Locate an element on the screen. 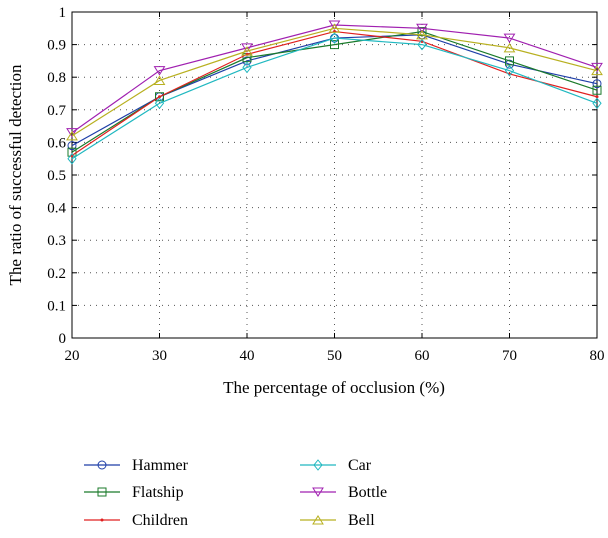  legend-label: Car is located at coordinates (360, 465).